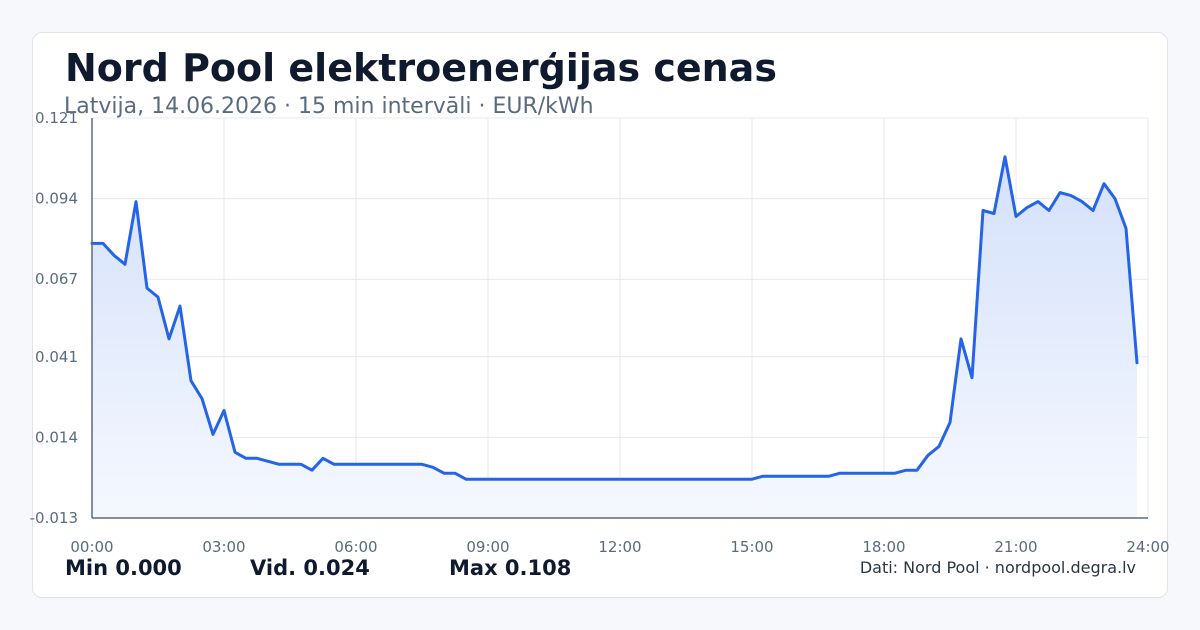  Describe the element at coordinates (355, 547) in the screenshot. I see `x-tick-label: 06:00` at that location.